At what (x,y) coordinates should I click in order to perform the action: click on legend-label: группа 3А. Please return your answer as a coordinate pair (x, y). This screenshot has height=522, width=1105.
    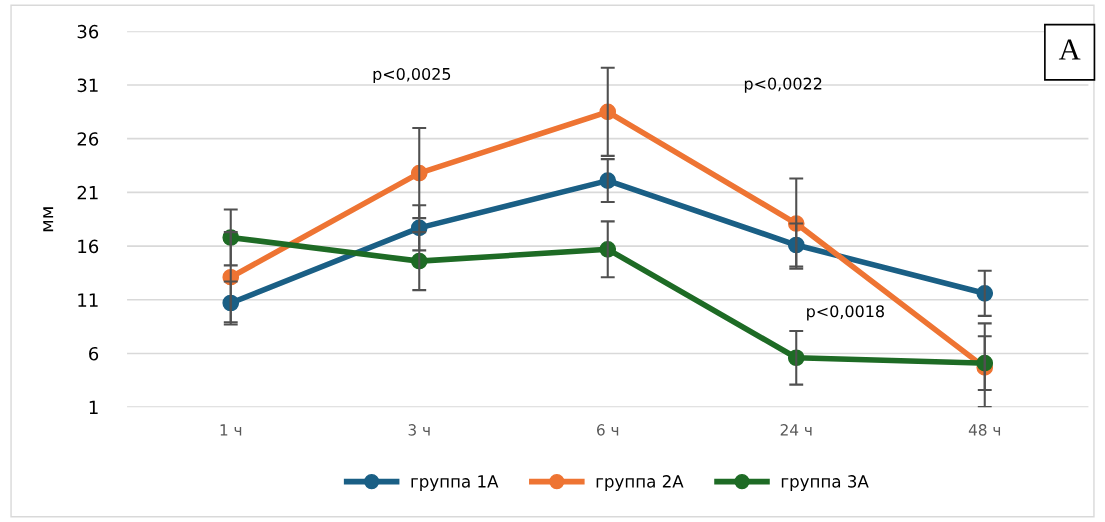
    Looking at the image, I should click on (825, 483).